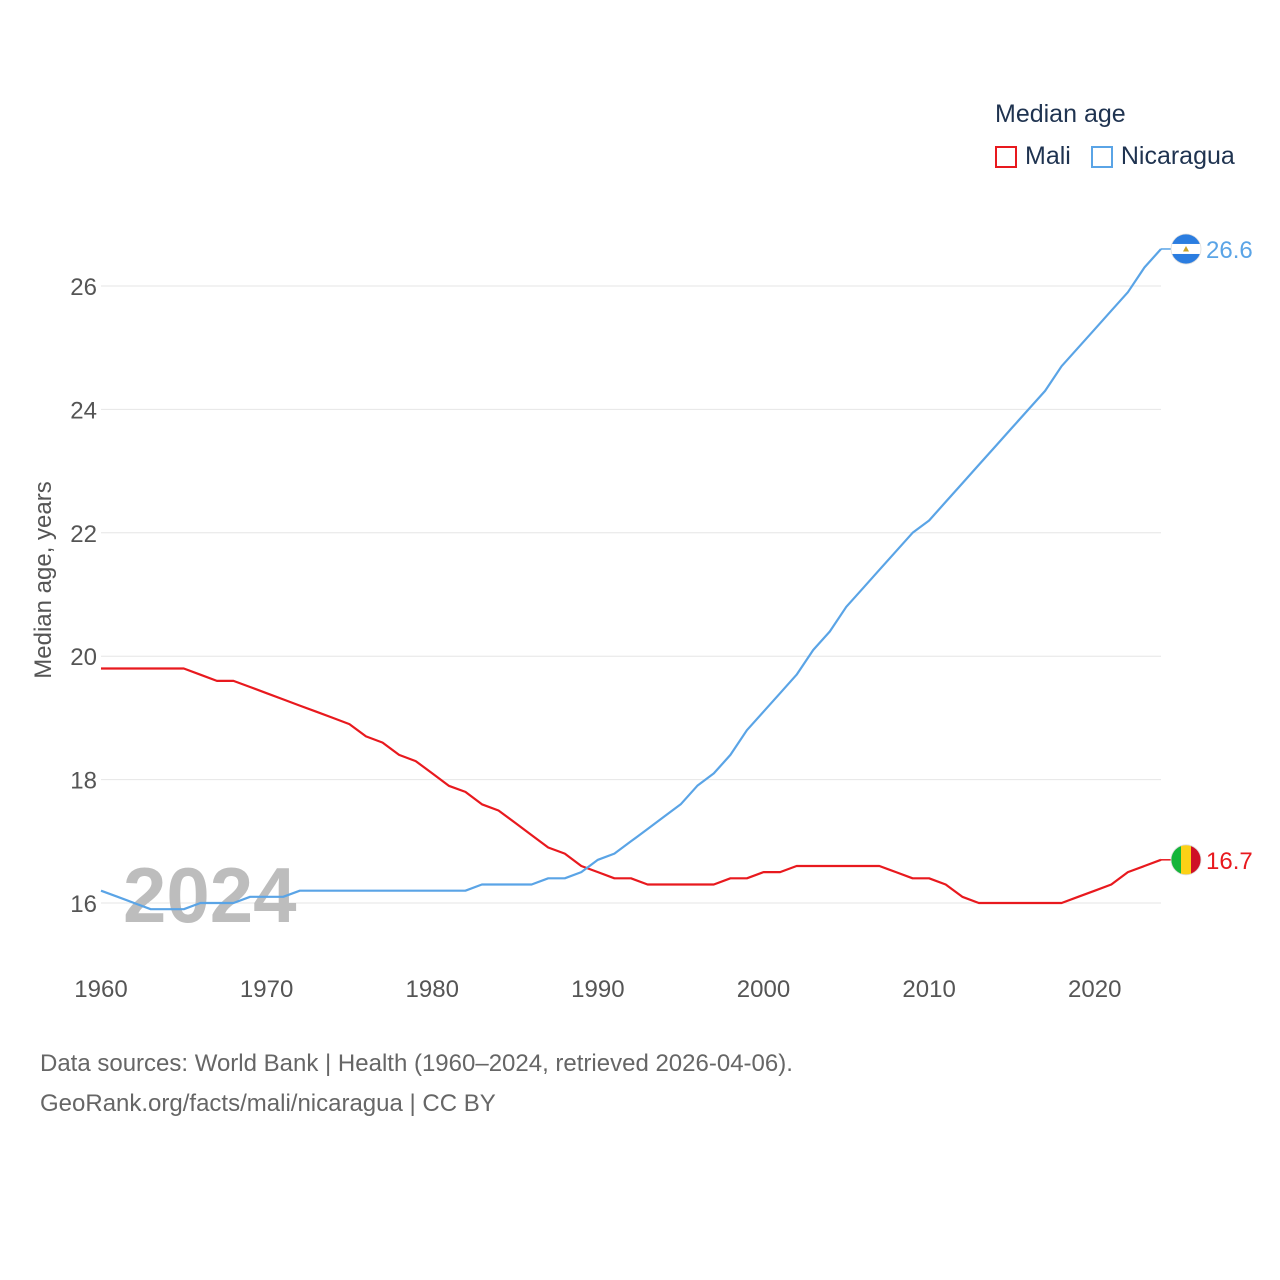  Describe the element at coordinates (432, 989) in the screenshot. I see `x-tick-label: 1980` at that location.